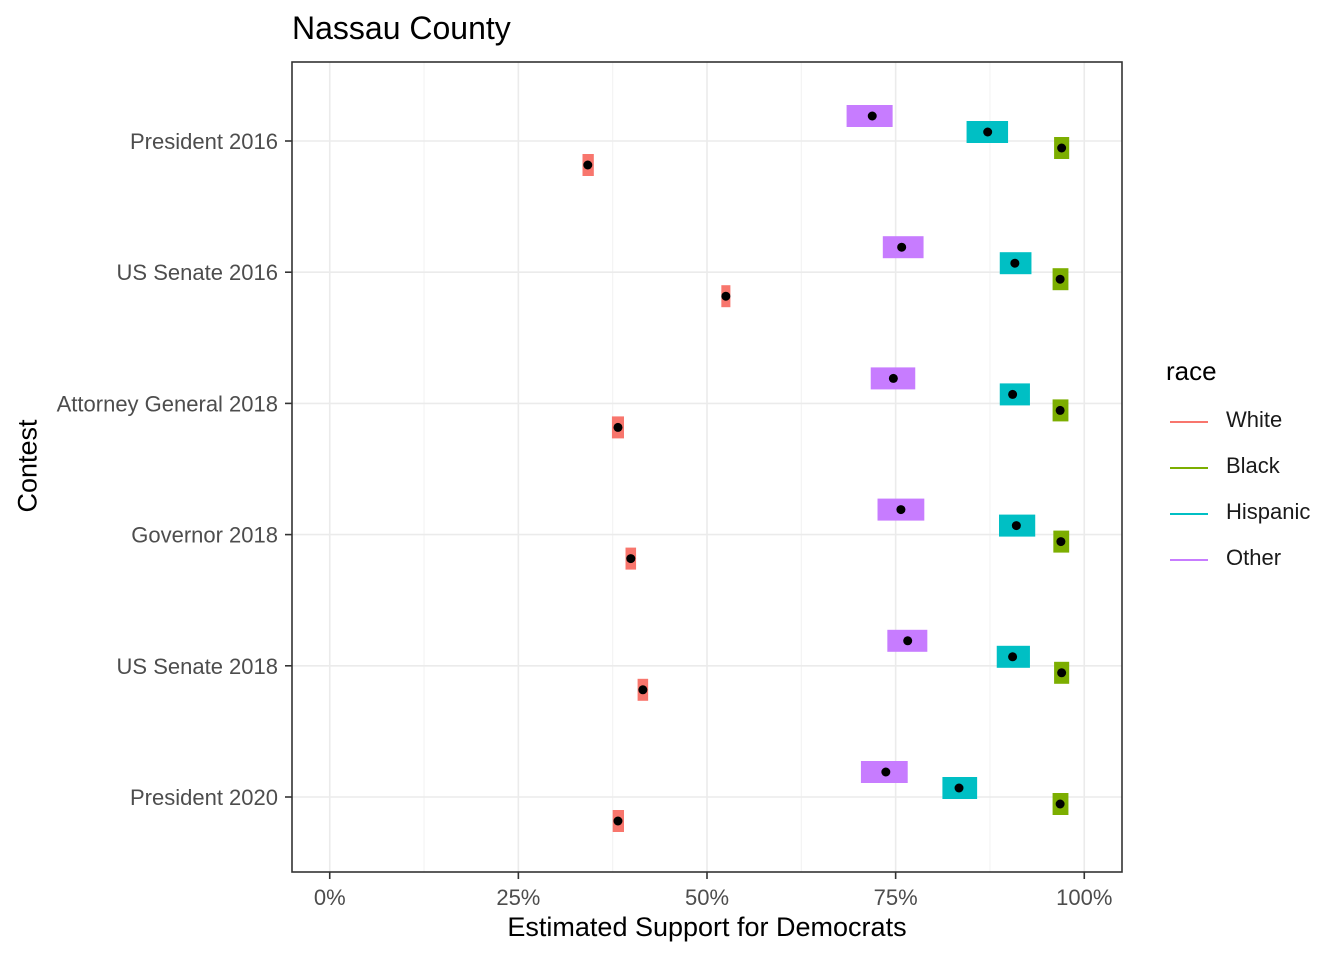 This screenshot has width=1344, height=960. What do you see at coordinates (204, 535) in the screenshot?
I see `y-tick-label: Governor 2018` at bounding box center [204, 535].